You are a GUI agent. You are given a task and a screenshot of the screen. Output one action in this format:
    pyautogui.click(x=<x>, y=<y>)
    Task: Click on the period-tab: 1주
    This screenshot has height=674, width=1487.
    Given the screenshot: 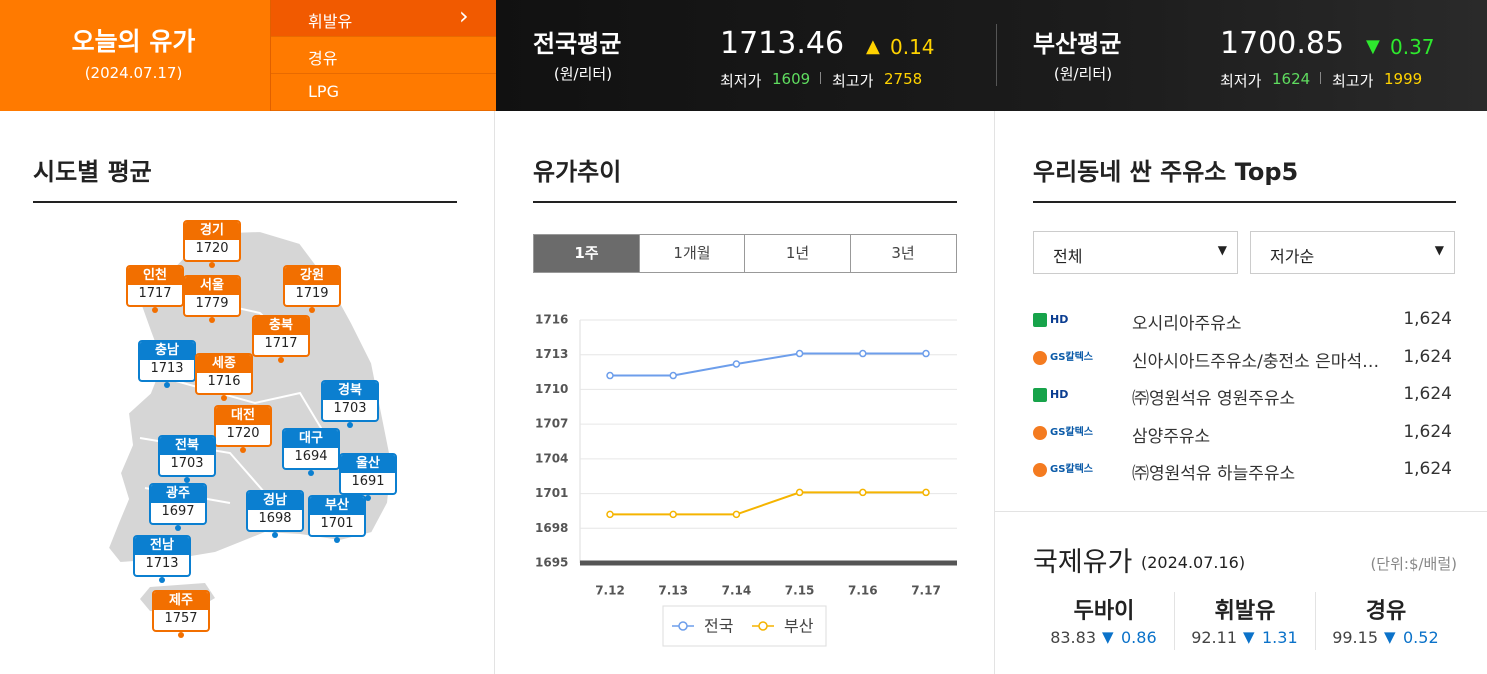 What is the action you would take?
    pyautogui.click(x=586, y=253)
    